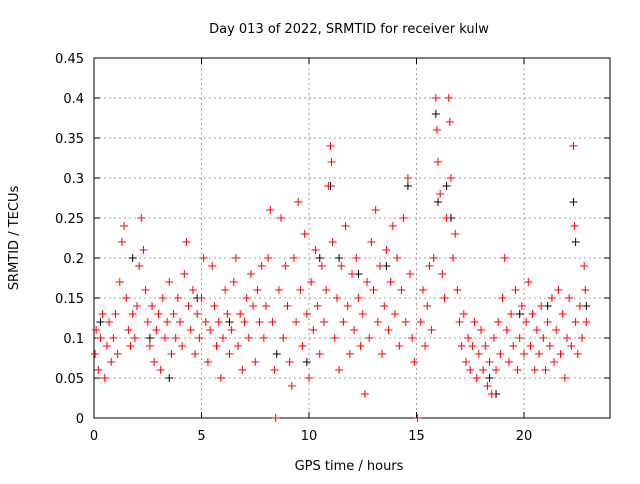  I want to click on y-tick-label: 0.1, so click(73, 339).